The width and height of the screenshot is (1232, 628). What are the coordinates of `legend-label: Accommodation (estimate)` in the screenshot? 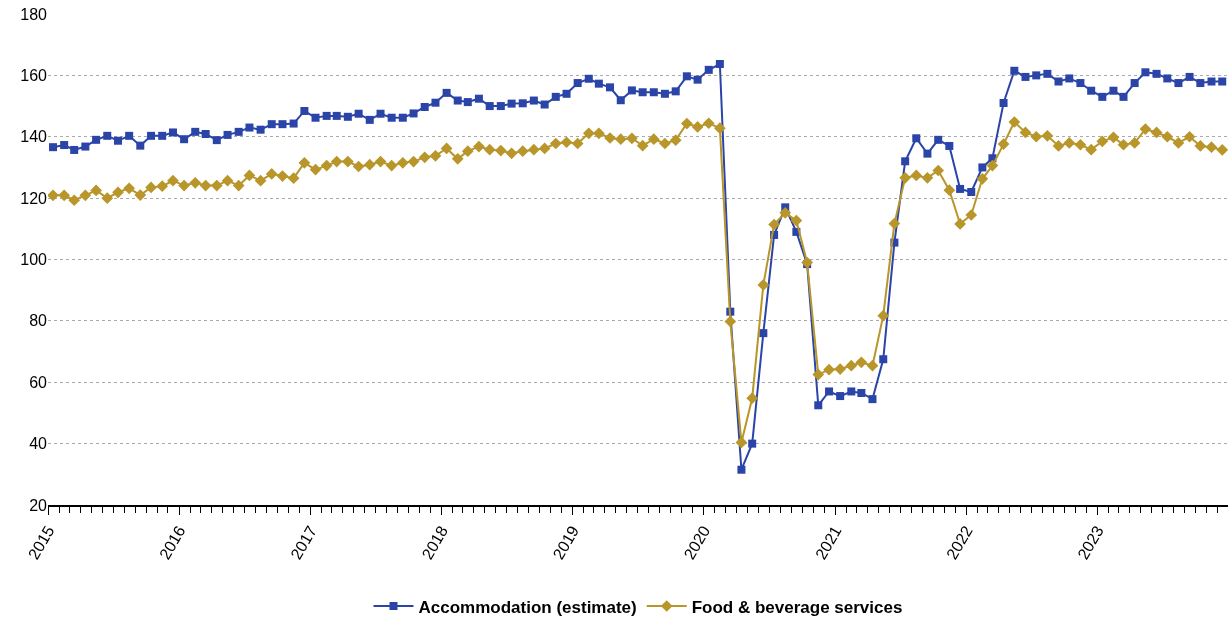 It's located at (527, 607).